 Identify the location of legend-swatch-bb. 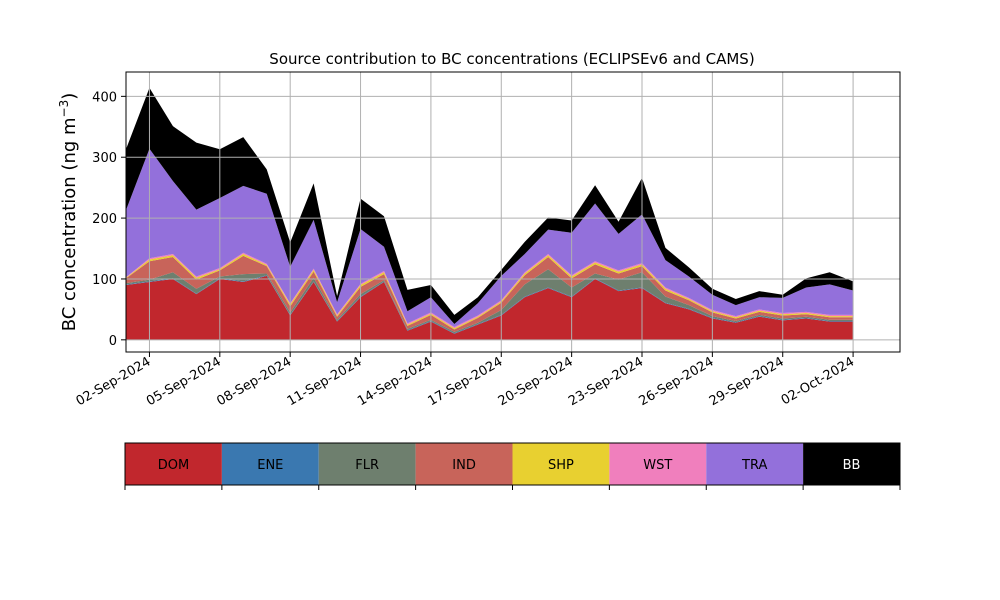
(851, 464).